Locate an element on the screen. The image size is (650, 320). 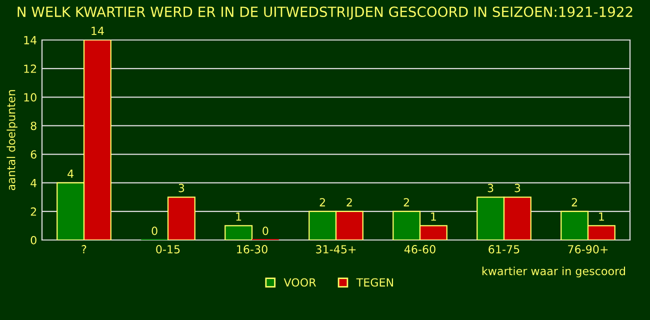
data-label: 4 is located at coordinates (71, 174).